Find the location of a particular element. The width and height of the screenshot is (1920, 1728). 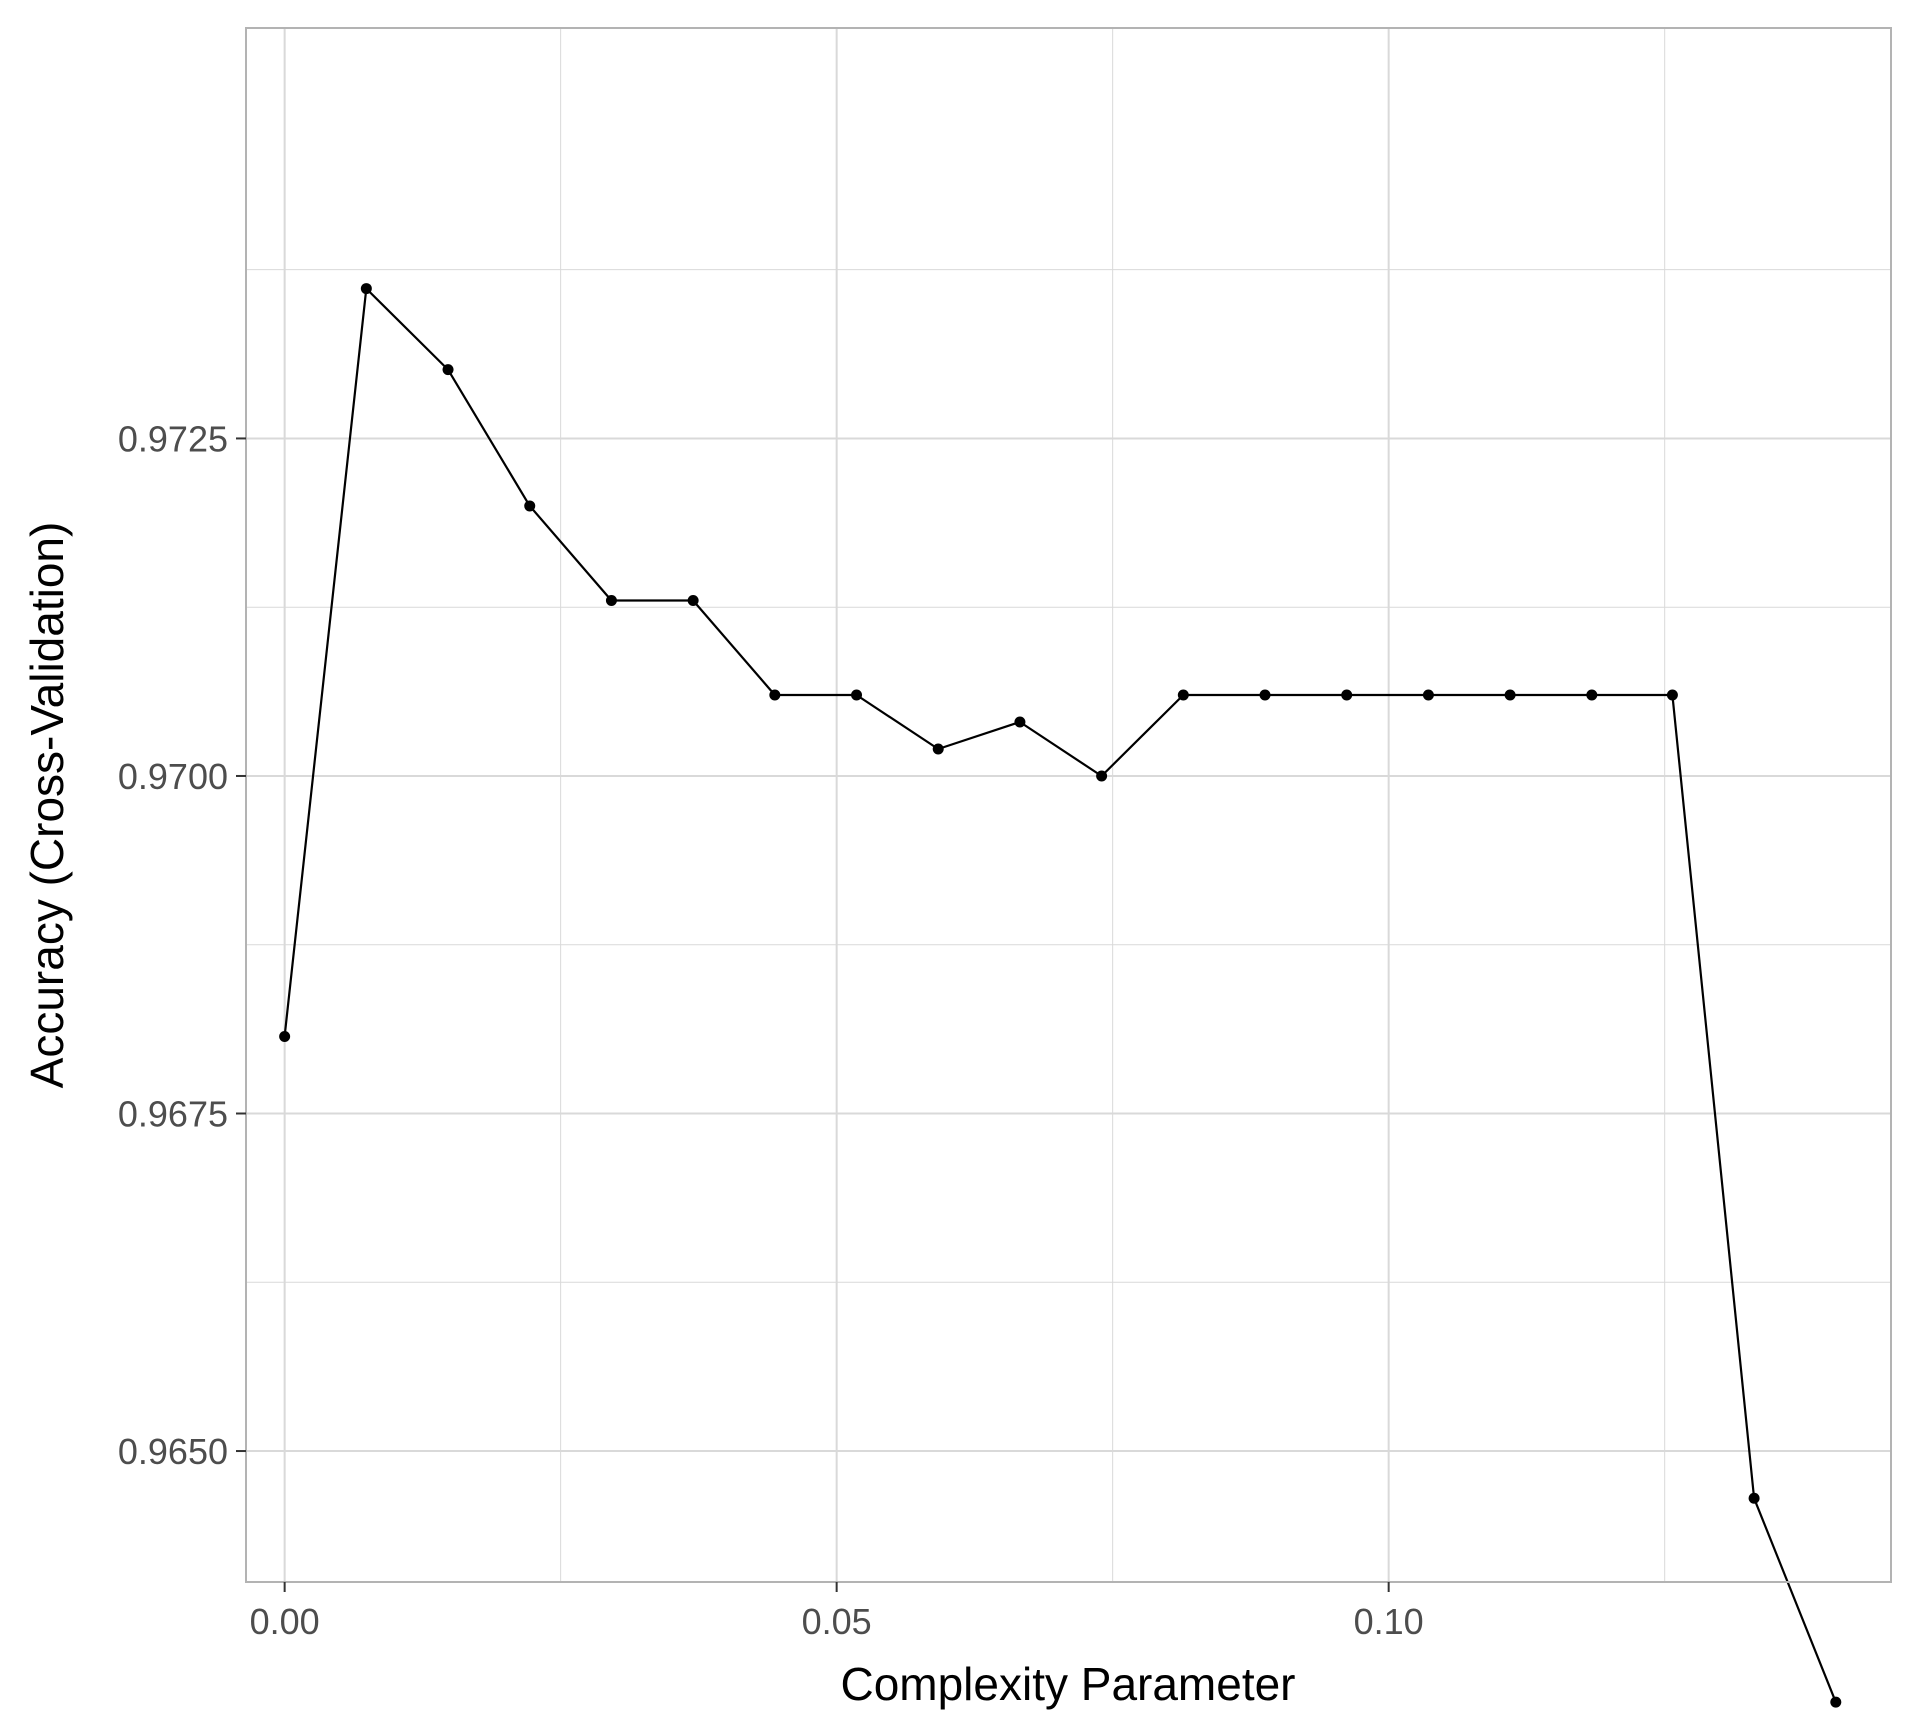

y-axis-ticks: 0.9650 0.9675 0.9700 0.9725 is located at coordinates (182, 945).